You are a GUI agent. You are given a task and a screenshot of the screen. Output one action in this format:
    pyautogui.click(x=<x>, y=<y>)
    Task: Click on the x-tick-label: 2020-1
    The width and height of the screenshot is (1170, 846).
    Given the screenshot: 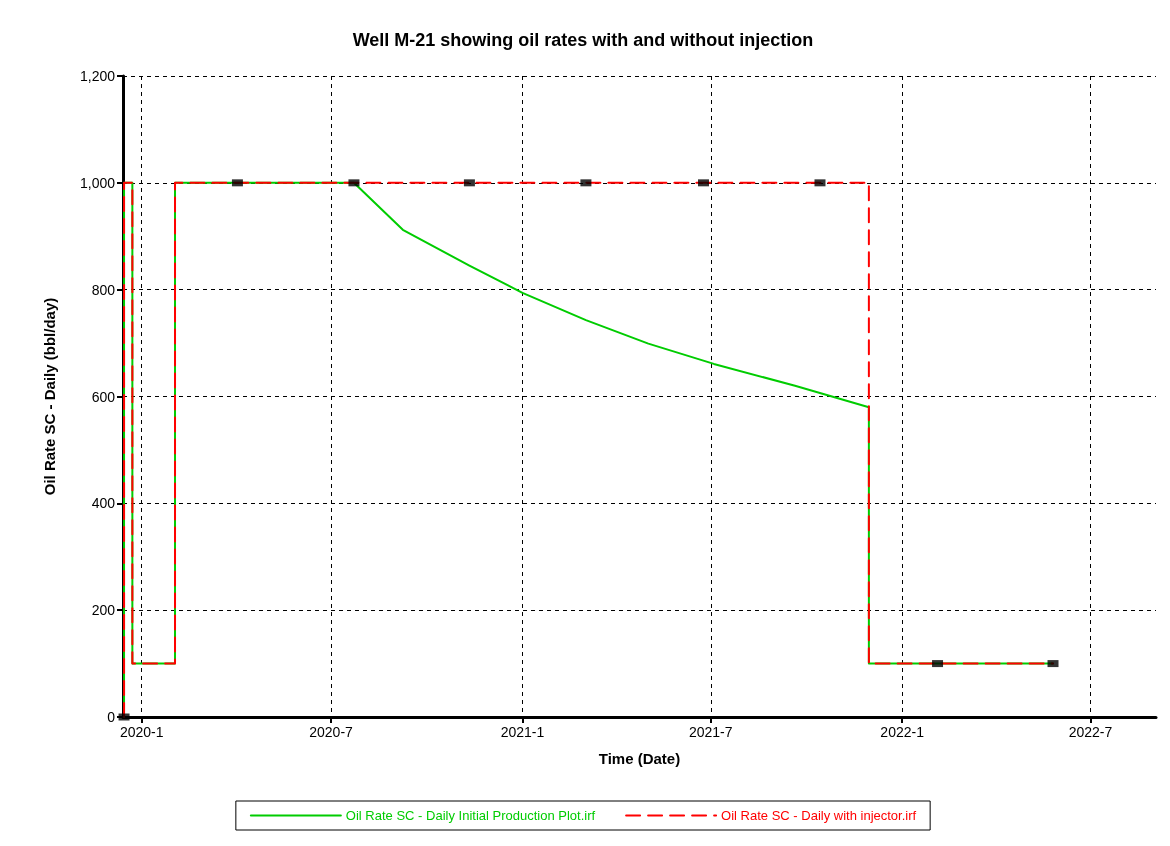 What is the action you would take?
    pyautogui.click(x=141, y=732)
    